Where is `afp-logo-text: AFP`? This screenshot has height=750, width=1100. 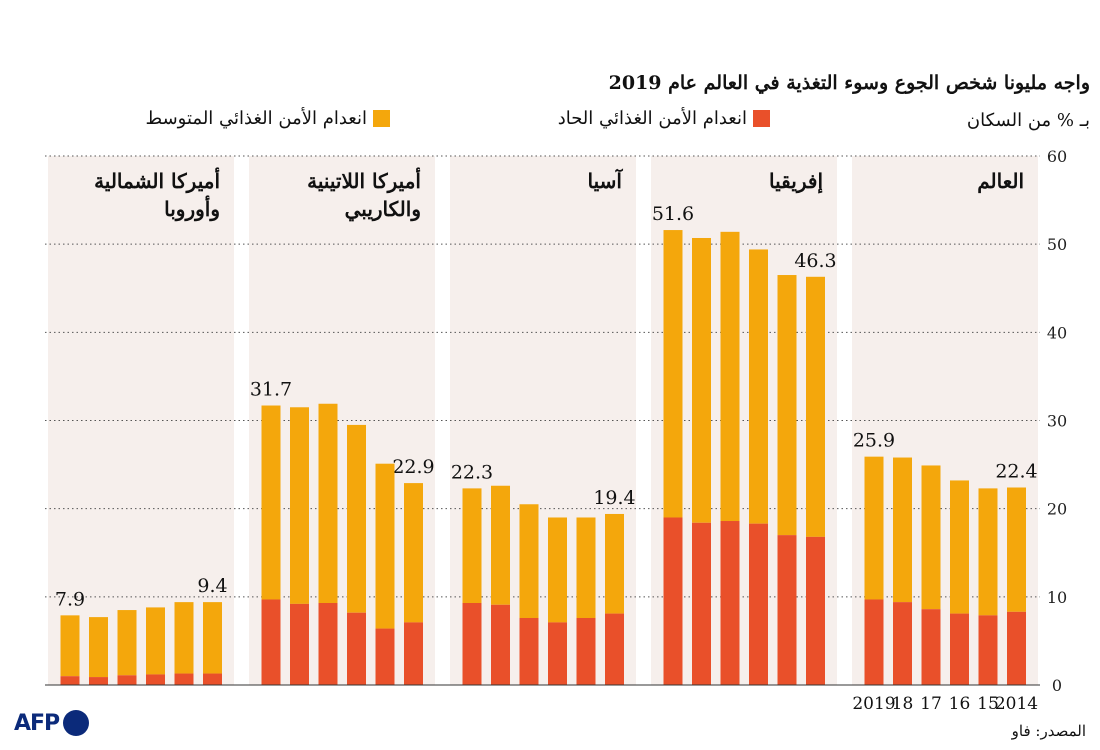 afp-logo-text: AFP is located at coordinates (37, 723).